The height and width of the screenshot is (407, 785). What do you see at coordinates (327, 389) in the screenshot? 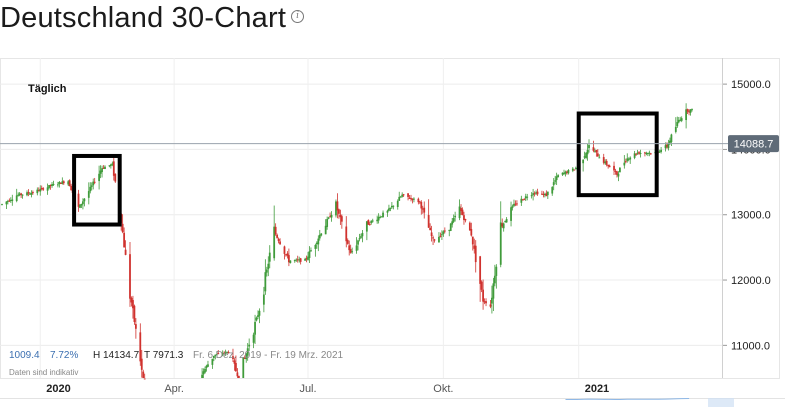
I see `x-axis: 2020 Apr. Jul. Okt. 2021` at bounding box center [327, 389].